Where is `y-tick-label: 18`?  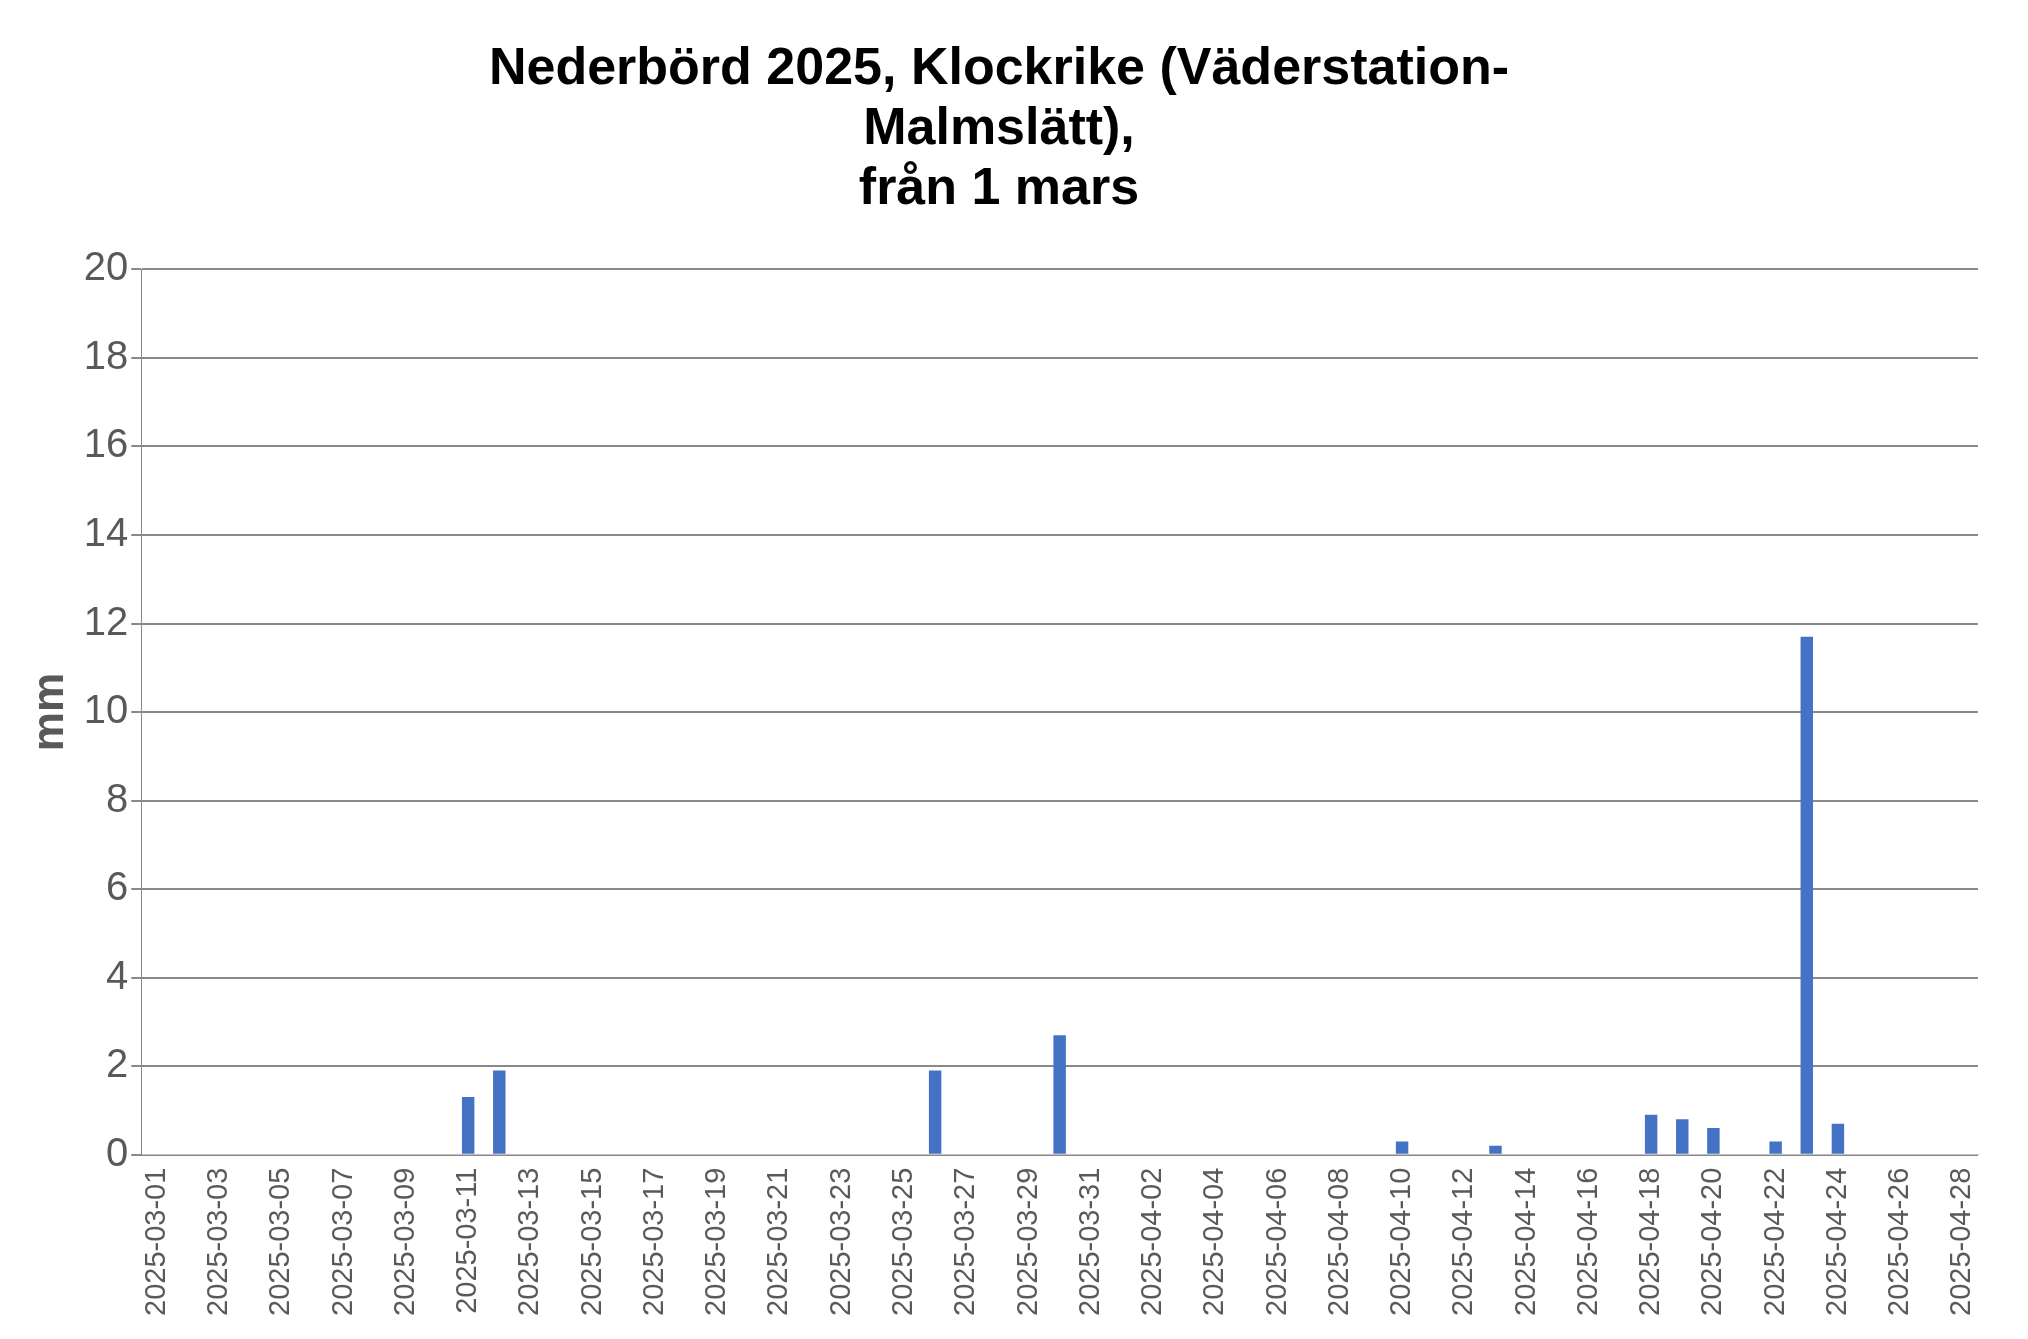 y-tick-label: 18 is located at coordinates (106, 354).